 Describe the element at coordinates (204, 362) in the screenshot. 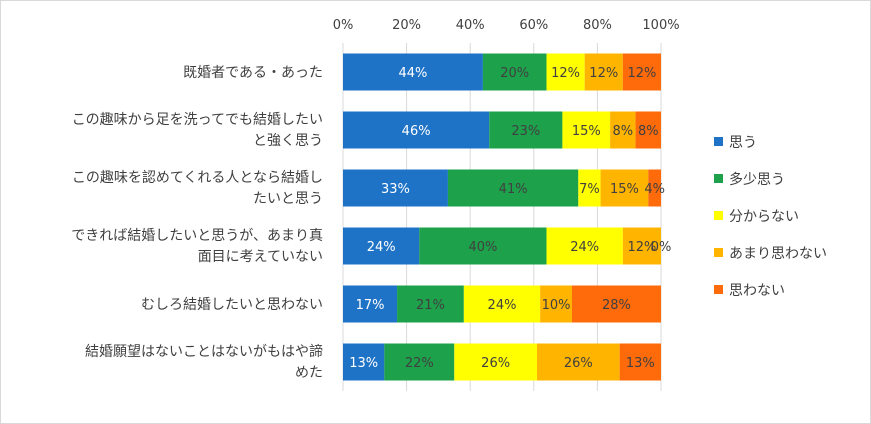

I see `category-label: 結婚願望はないことはないがもはや諦めた` at that location.